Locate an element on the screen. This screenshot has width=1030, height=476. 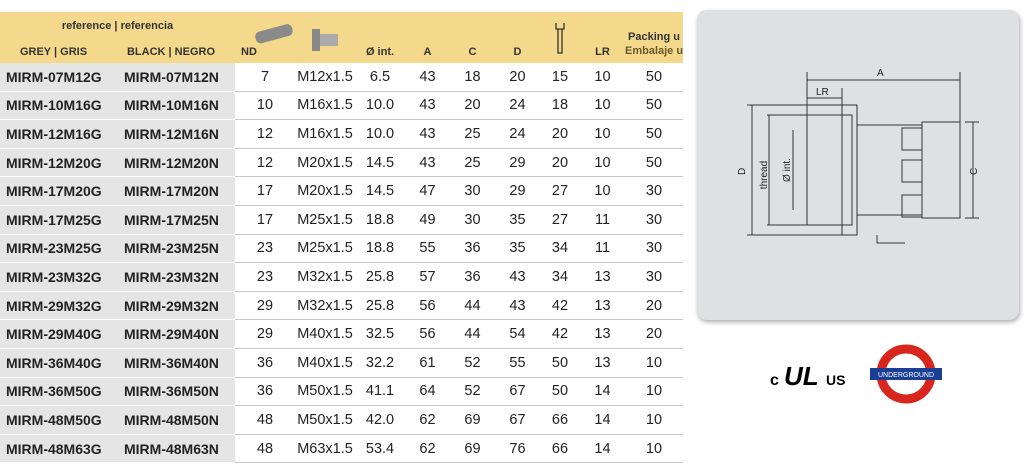
black-ref-cell: MIRM-10M16N is located at coordinates (176, 106).